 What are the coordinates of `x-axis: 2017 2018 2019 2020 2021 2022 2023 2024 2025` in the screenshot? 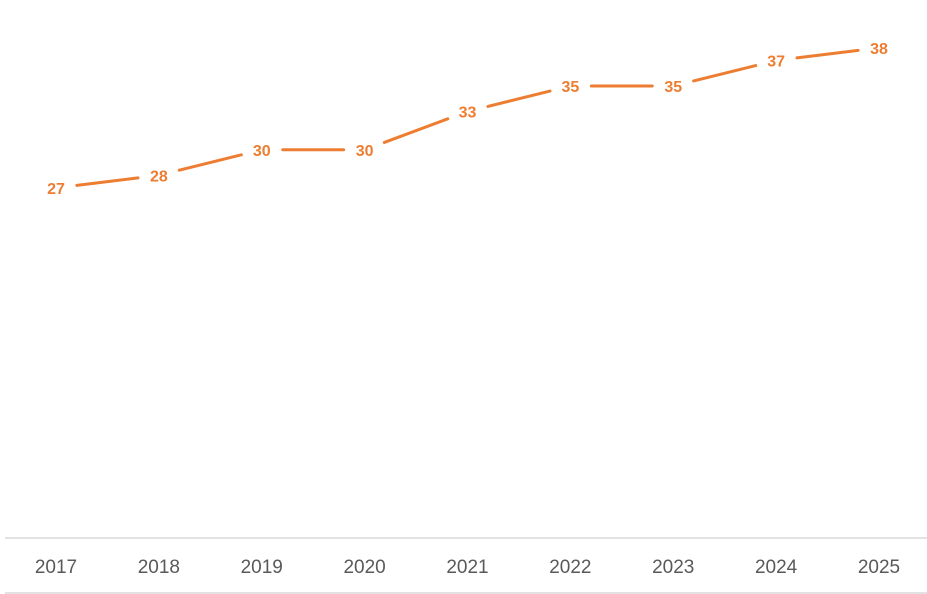 It's located at (466, 565).